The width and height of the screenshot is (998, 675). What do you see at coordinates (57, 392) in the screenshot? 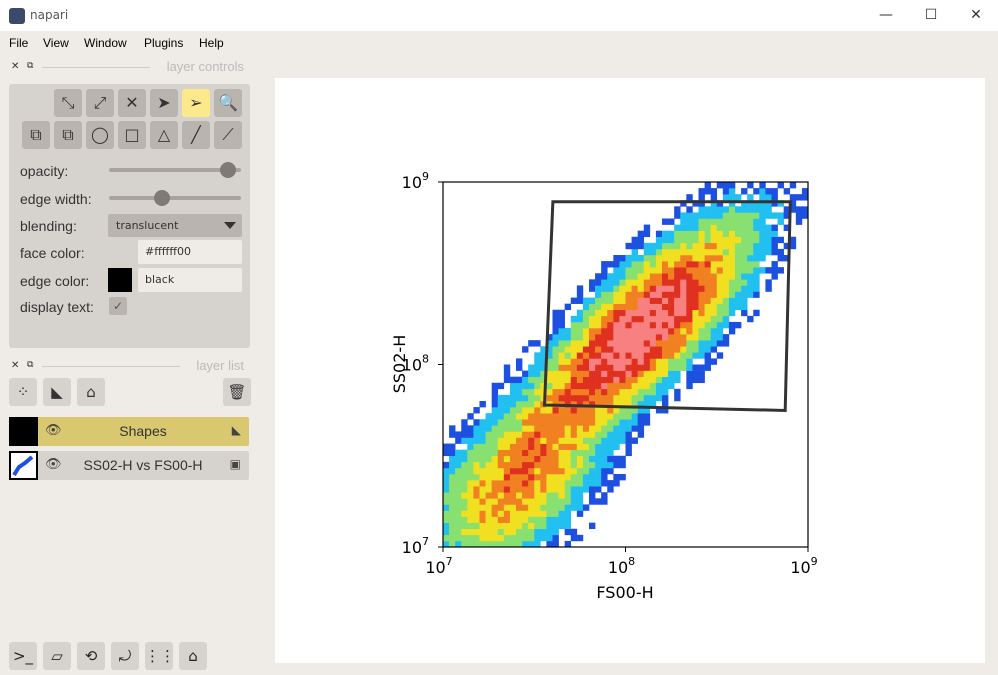
I see `new-shapes-layer-icon: ◣` at bounding box center [57, 392].